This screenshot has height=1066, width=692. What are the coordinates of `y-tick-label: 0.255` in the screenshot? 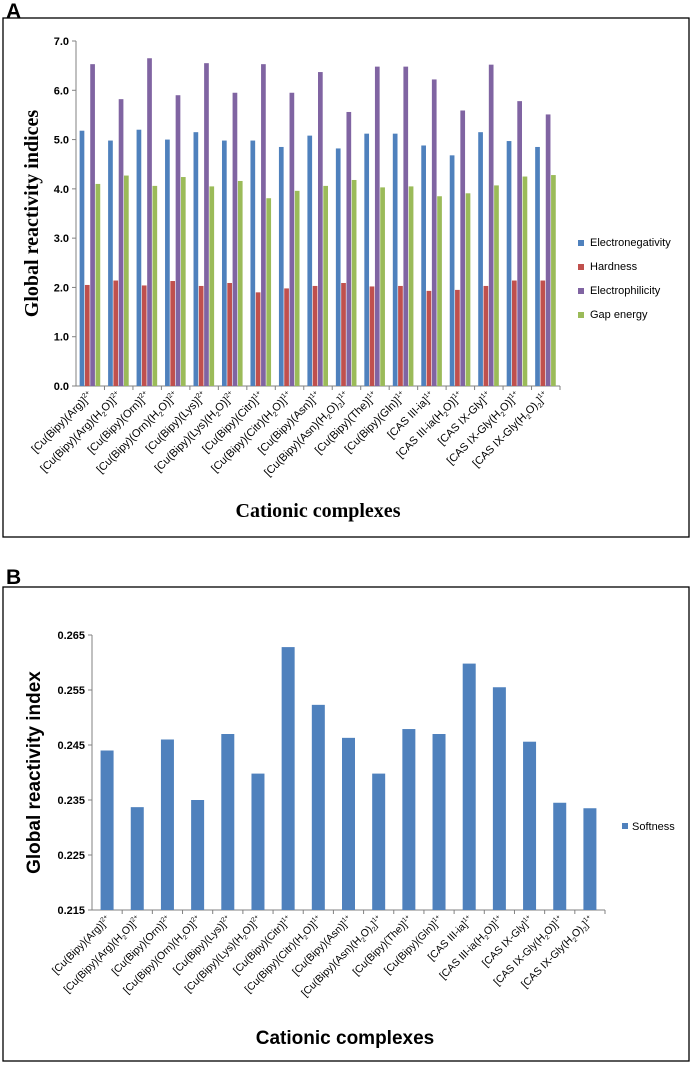 It's located at (71, 691).